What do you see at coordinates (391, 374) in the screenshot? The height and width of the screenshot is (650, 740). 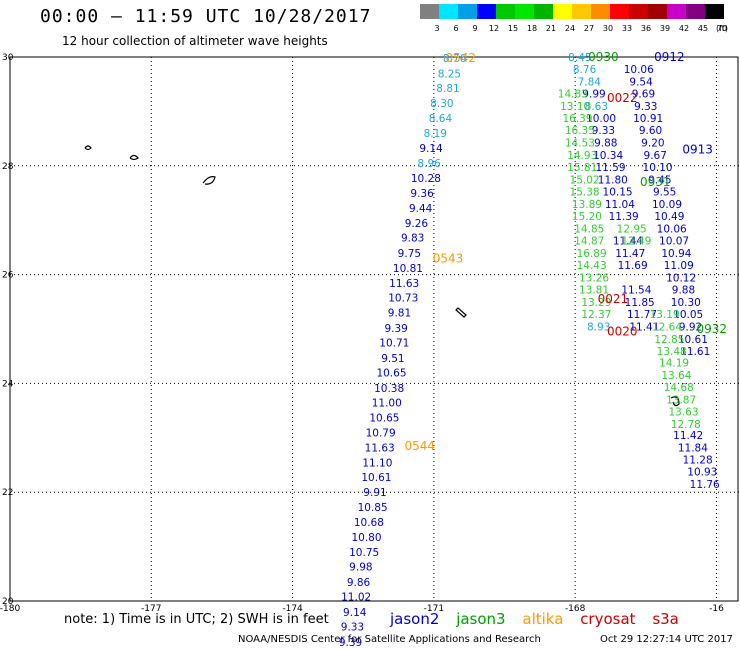 I see `wave-height-reading: 10.65` at bounding box center [391, 374].